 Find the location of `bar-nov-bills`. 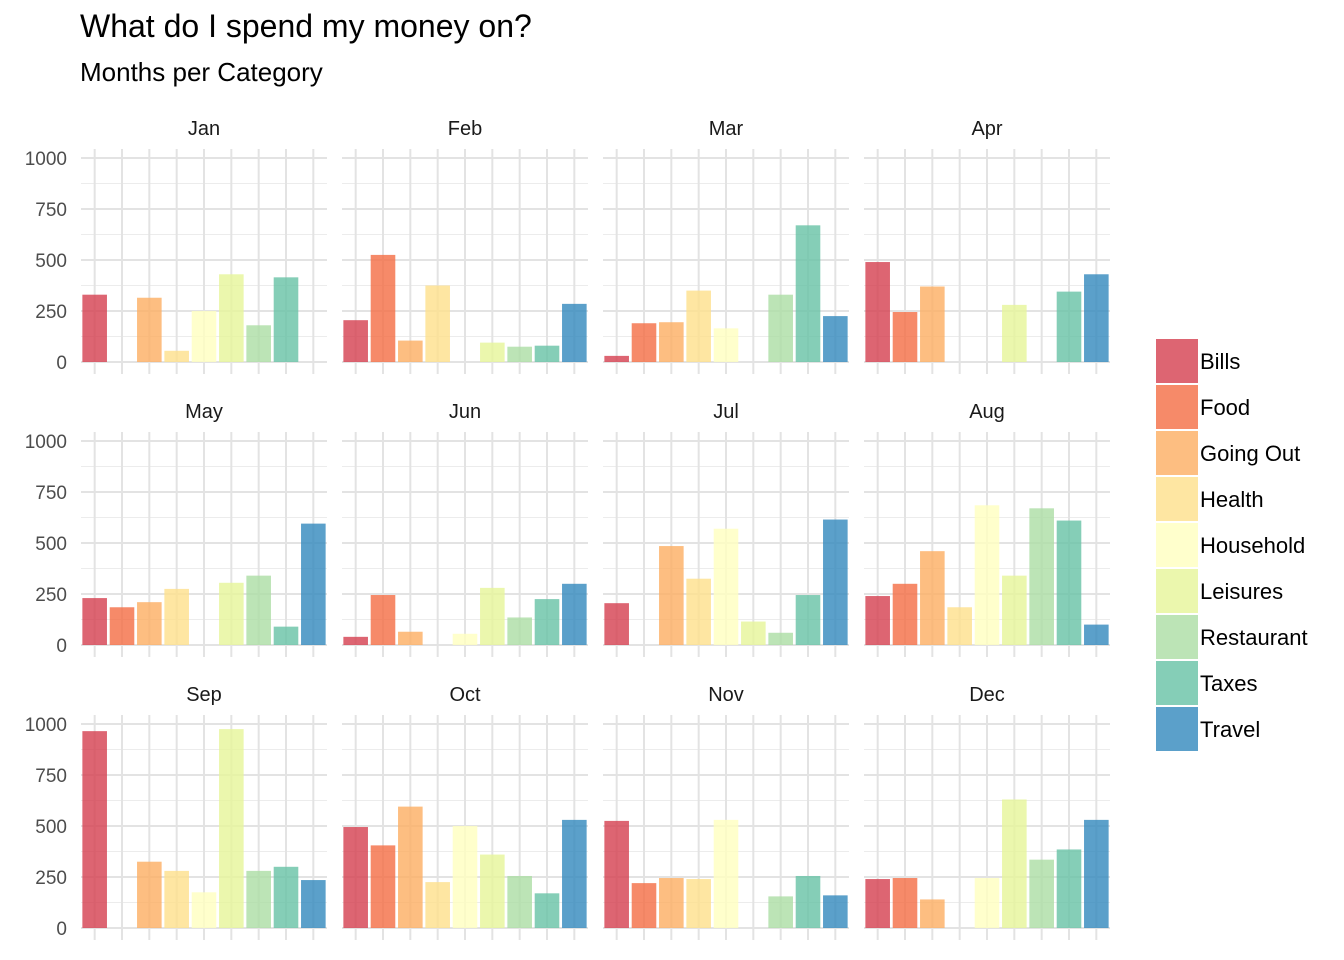

bar-nov-bills is located at coordinates (616, 874).